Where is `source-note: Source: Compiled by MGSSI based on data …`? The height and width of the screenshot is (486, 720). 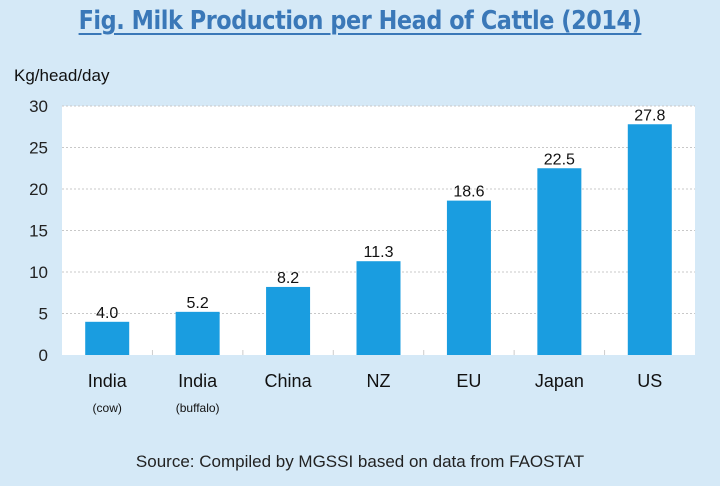
source-note: Source: Compiled by MGSSI based on data … is located at coordinates (360, 461).